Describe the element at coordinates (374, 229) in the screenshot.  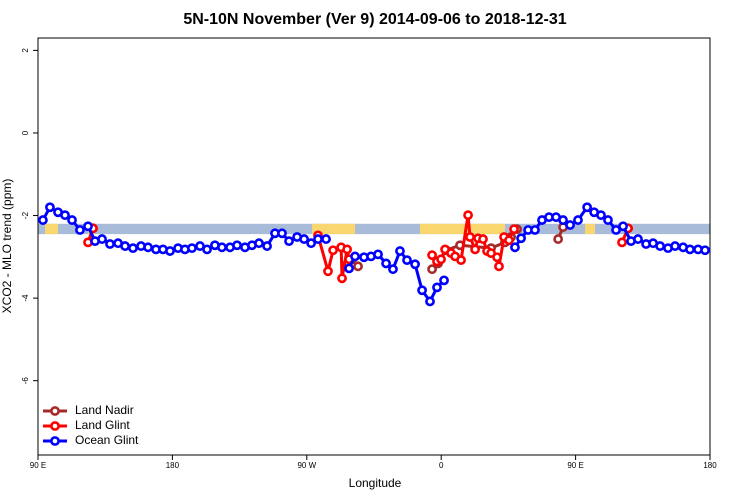
I see `ocean-band` at that location.